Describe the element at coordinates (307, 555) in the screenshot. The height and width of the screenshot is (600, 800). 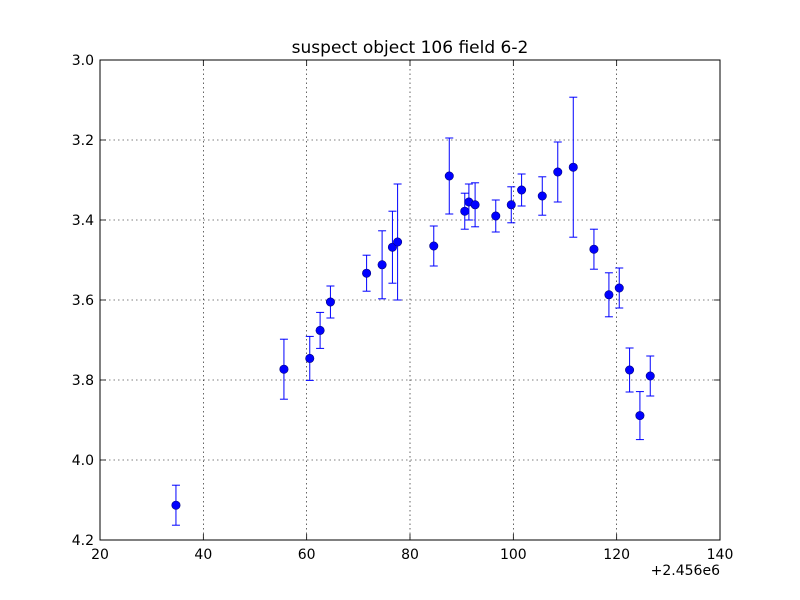
I see `x-tick-label: 60` at that location.